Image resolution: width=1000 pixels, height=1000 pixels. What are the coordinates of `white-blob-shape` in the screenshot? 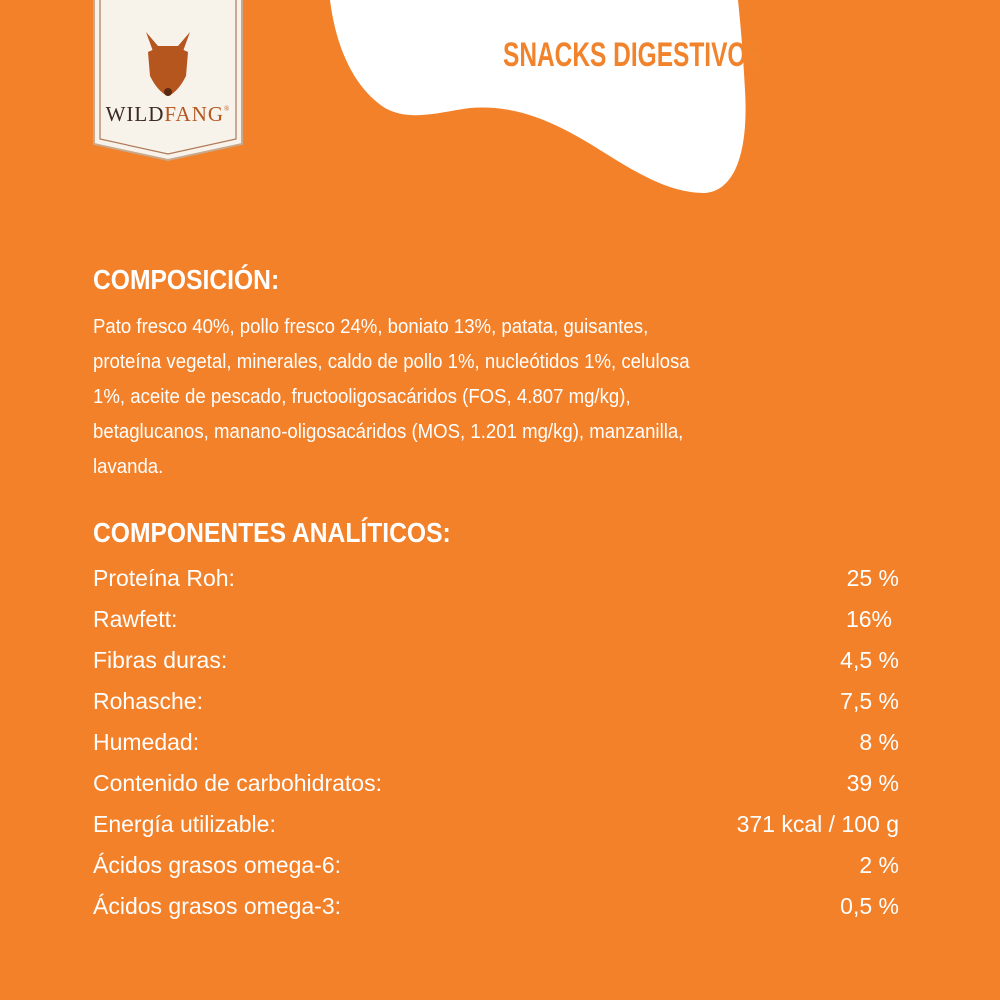 It's located at (538, 96).